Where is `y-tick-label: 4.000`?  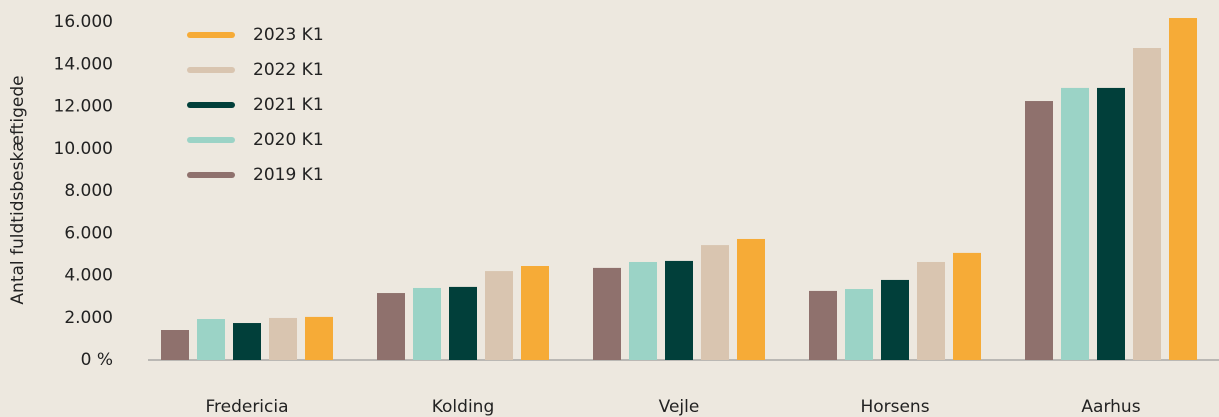 y-tick-label: 4.000 is located at coordinates (88, 276).